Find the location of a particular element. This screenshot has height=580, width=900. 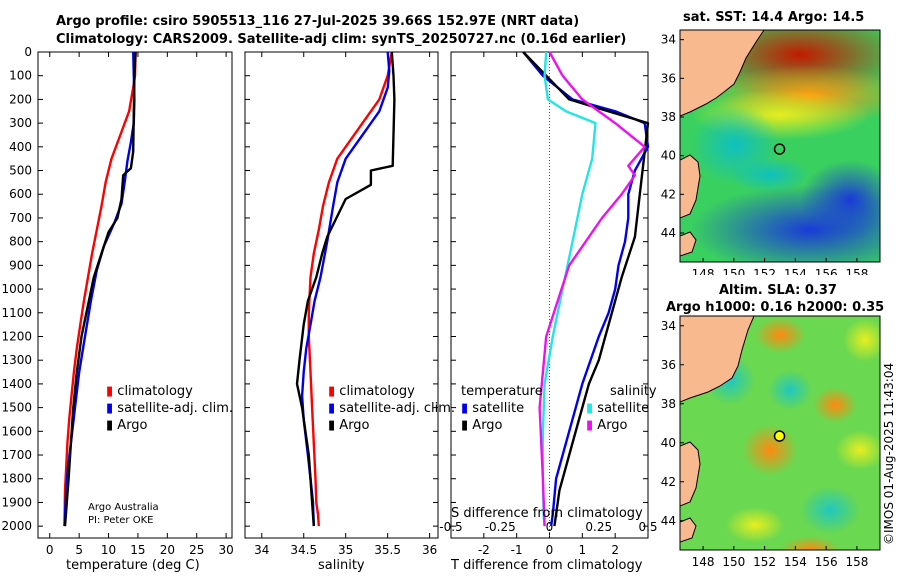

sla-map-axes: 148 150 152 154 156 158 -34 -36 -38 -40 -42 -44 is located at coordinates (764, 444).